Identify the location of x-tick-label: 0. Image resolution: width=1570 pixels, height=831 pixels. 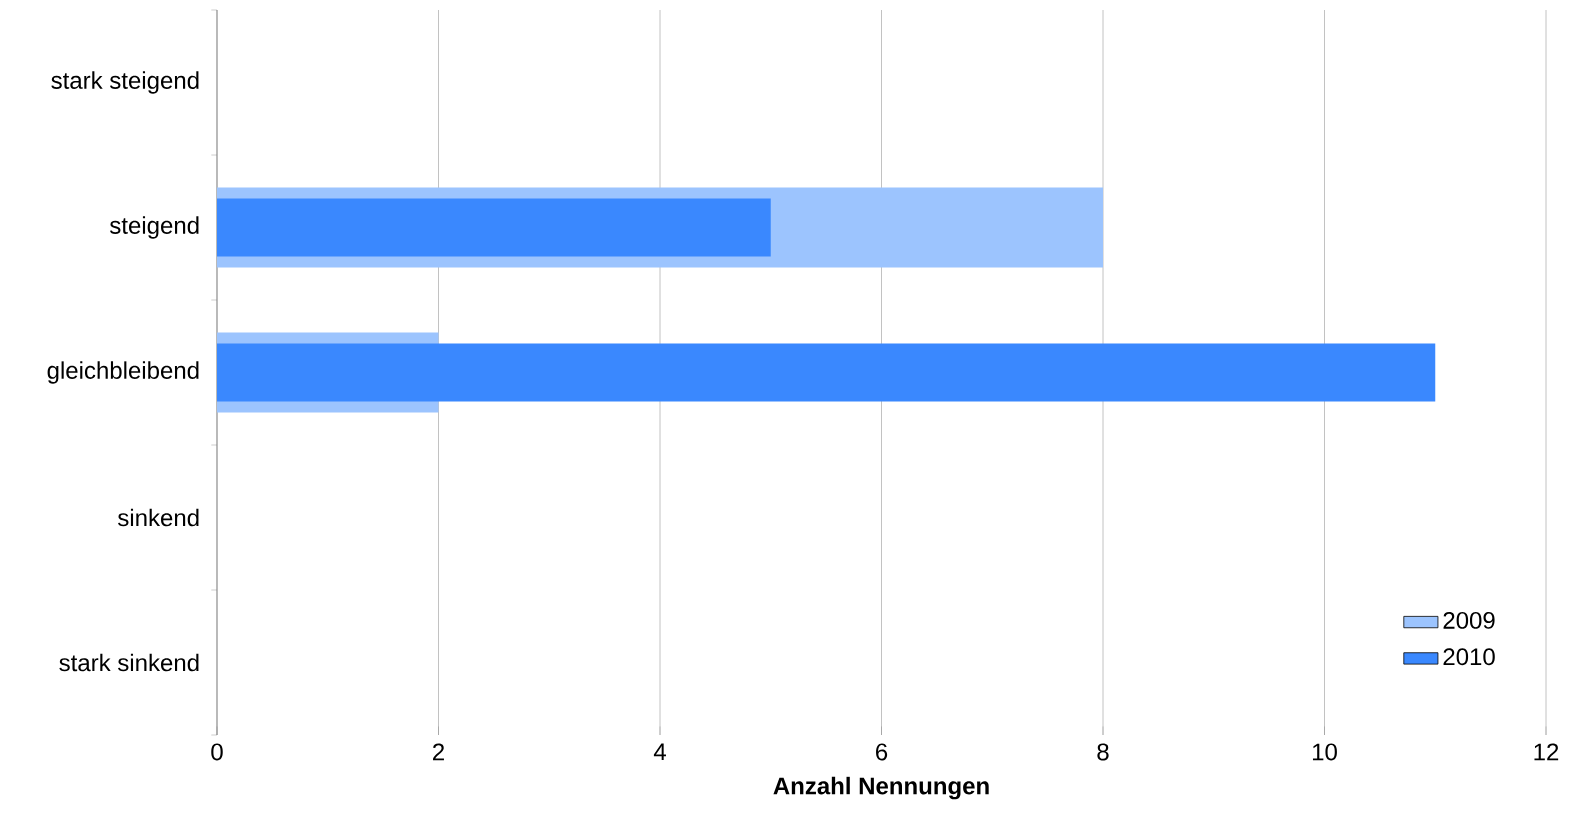
(217, 752).